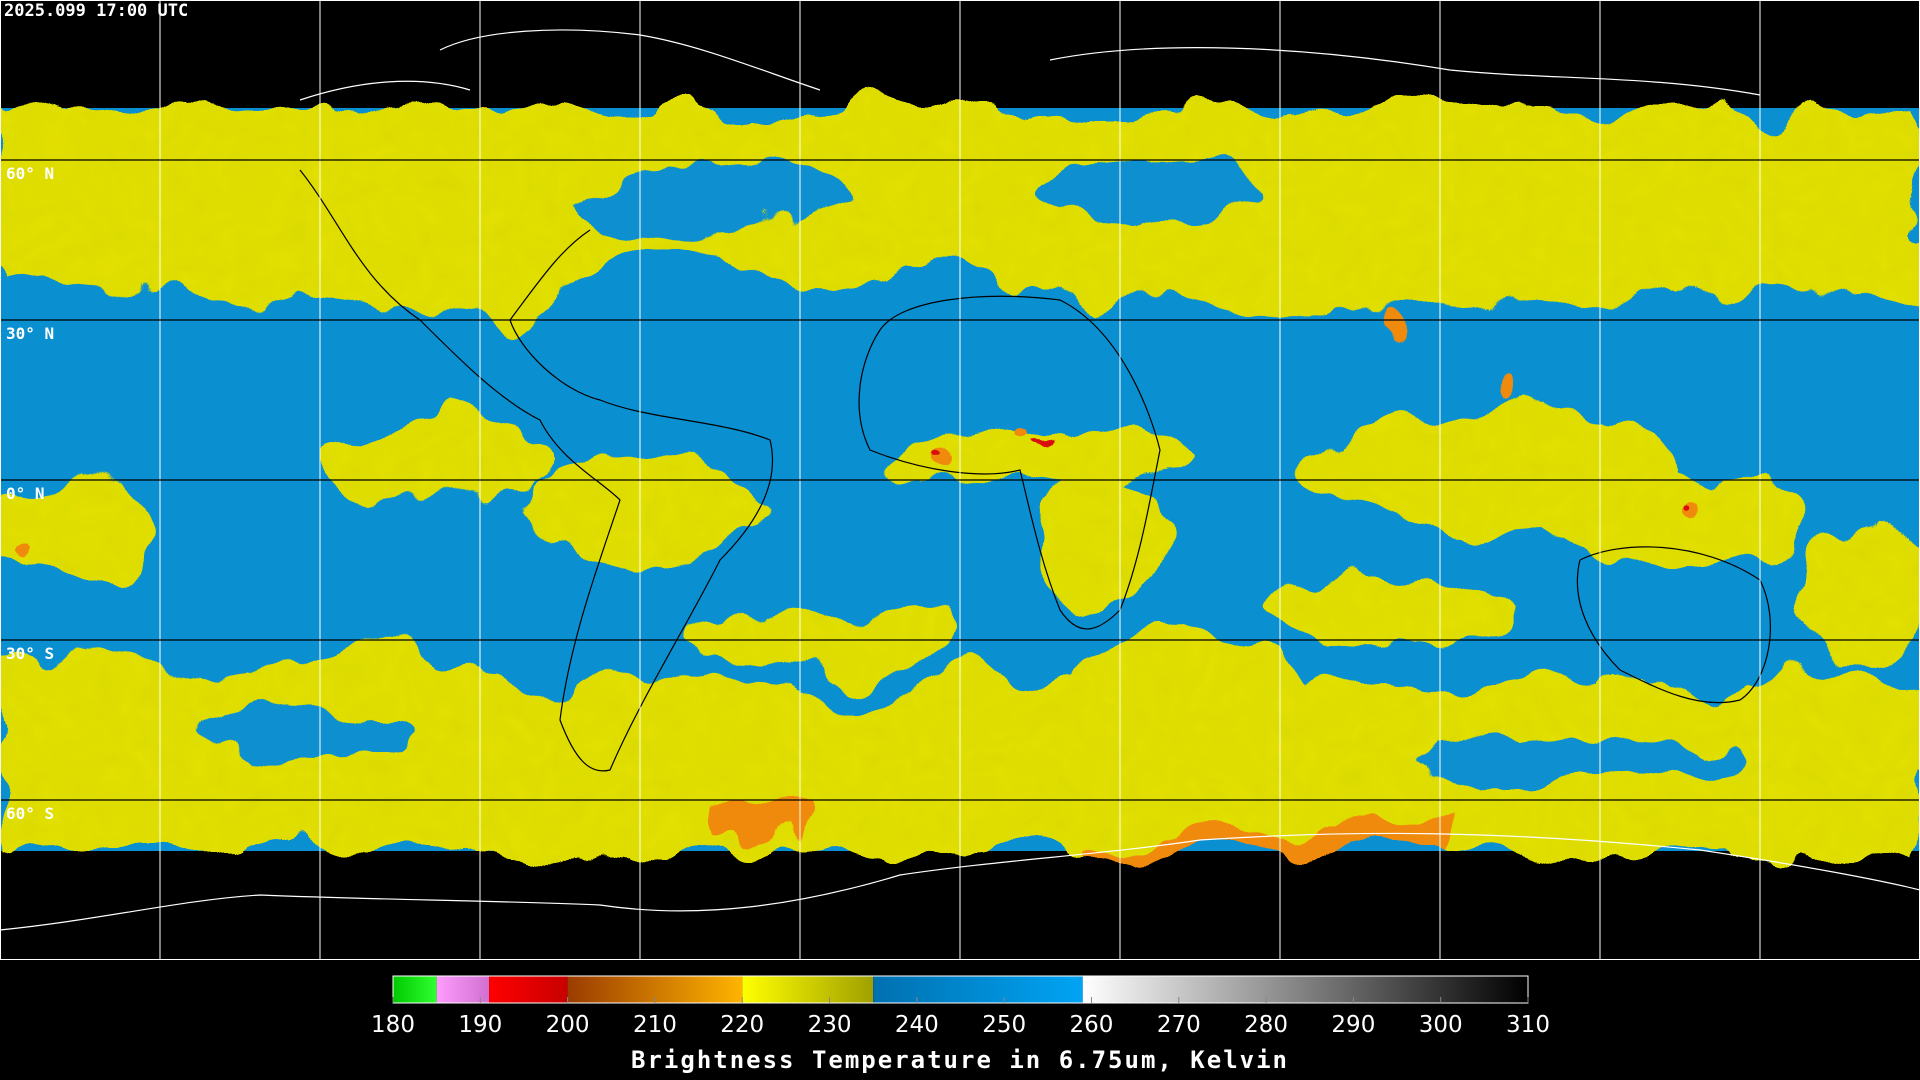 The height and width of the screenshot is (1080, 1920). I want to click on latitude-label: 60° N, so click(30, 173).